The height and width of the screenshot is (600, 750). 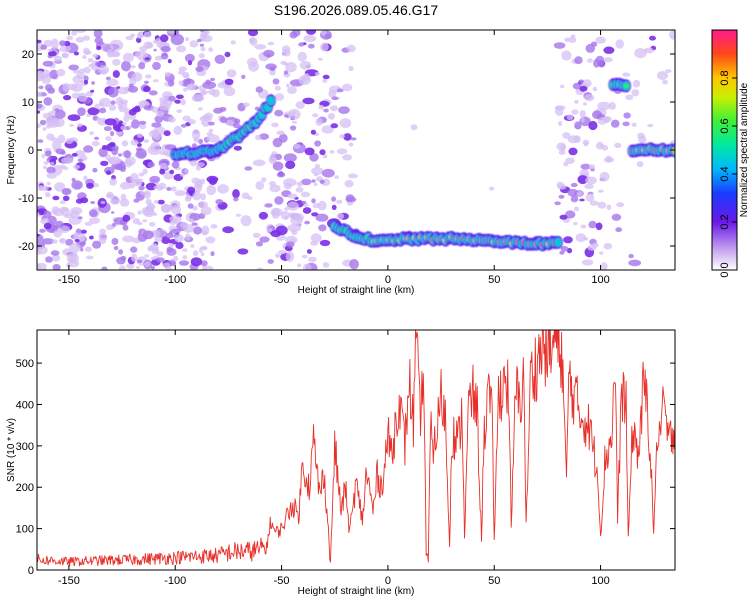 I want to click on y-tick-label: 0, so click(x=31, y=571).